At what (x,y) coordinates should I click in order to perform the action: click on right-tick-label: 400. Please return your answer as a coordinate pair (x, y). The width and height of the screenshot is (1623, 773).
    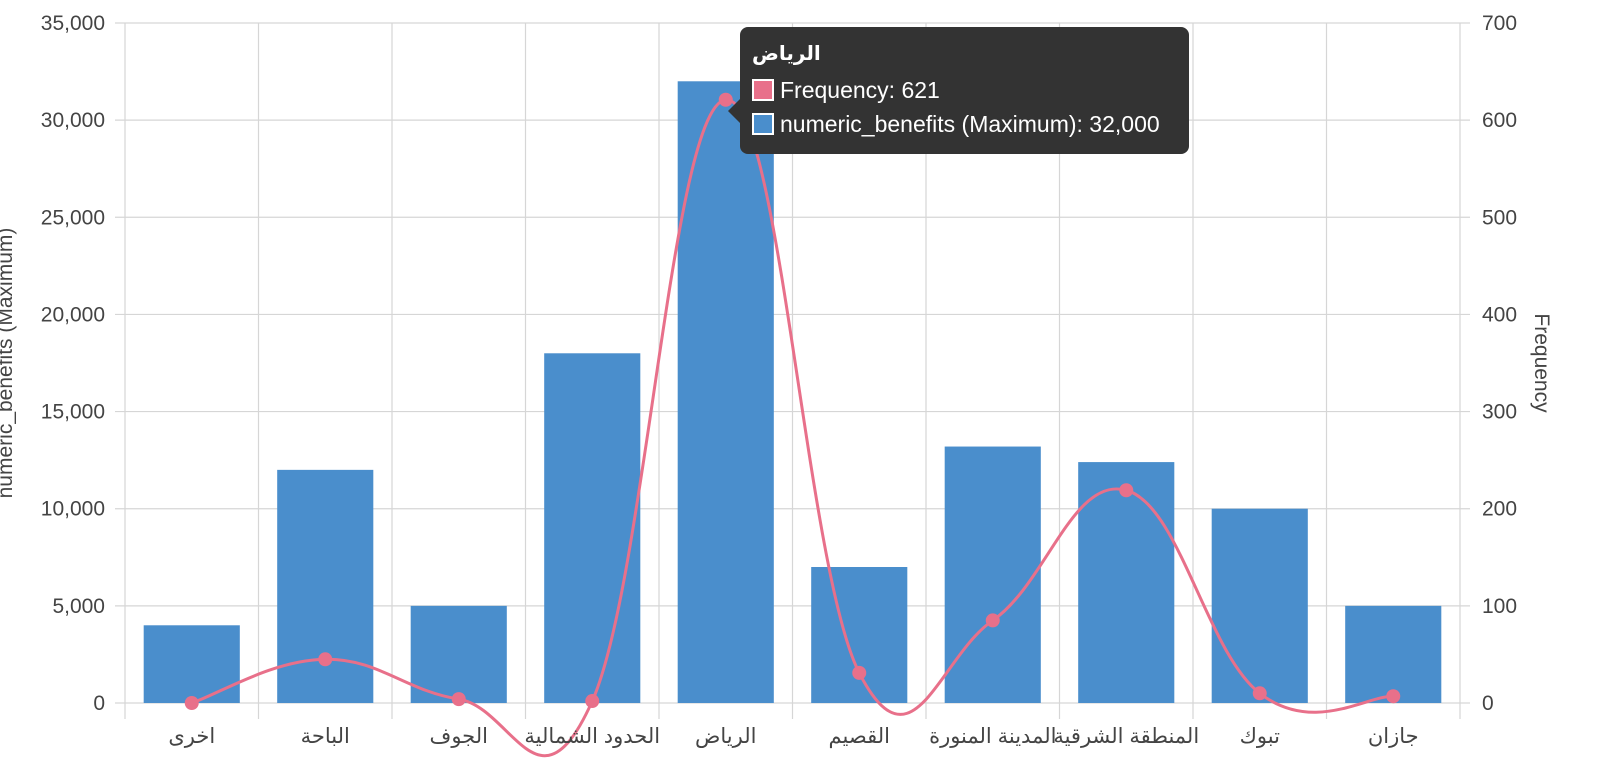
    Looking at the image, I should click on (1499, 314).